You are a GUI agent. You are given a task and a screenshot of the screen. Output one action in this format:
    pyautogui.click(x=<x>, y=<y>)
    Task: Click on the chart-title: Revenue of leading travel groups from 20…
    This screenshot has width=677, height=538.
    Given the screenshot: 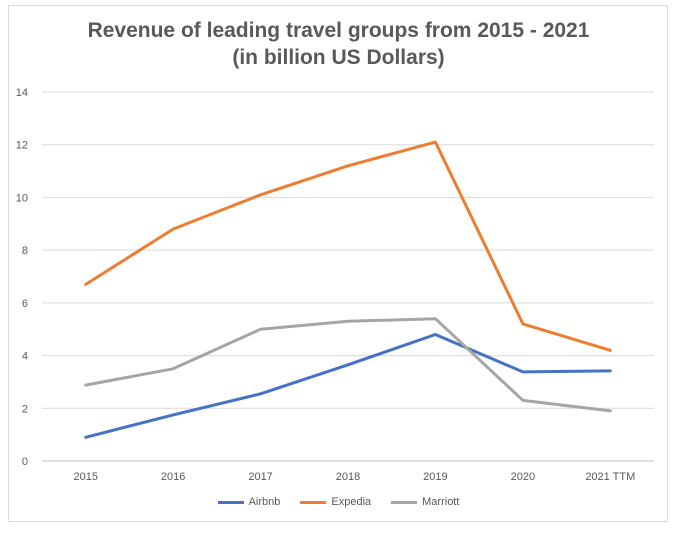 What is the action you would take?
    pyautogui.click(x=338, y=44)
    